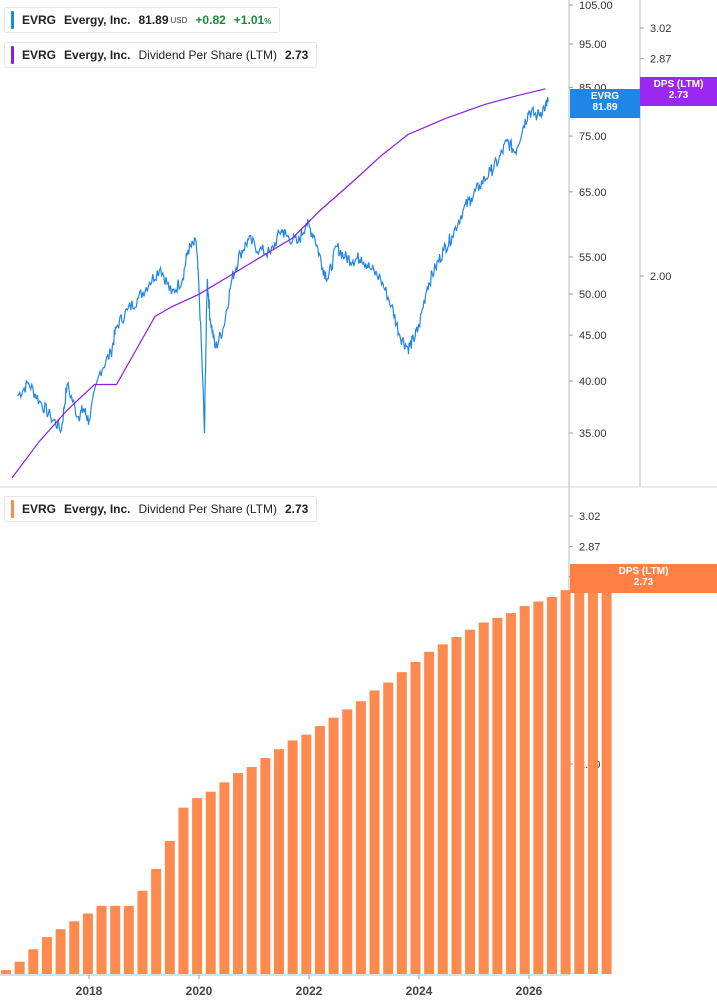 The width and height of the screenshot is (717, 1005). What do you see at coordinates (605, 107) in the screenshot?
I see `price-tag-value: 81.89` at bounding box center [605, 107].